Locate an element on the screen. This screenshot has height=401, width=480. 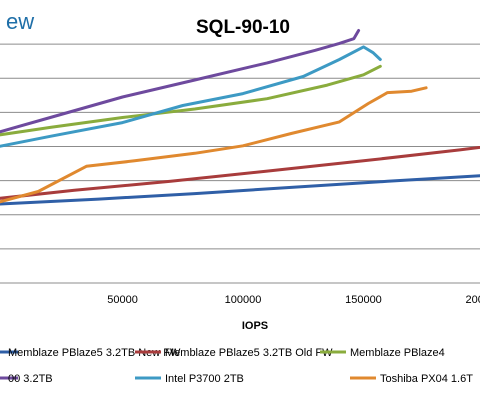
chart-title: SQL-90-10 is located at coordinates (243, 27).